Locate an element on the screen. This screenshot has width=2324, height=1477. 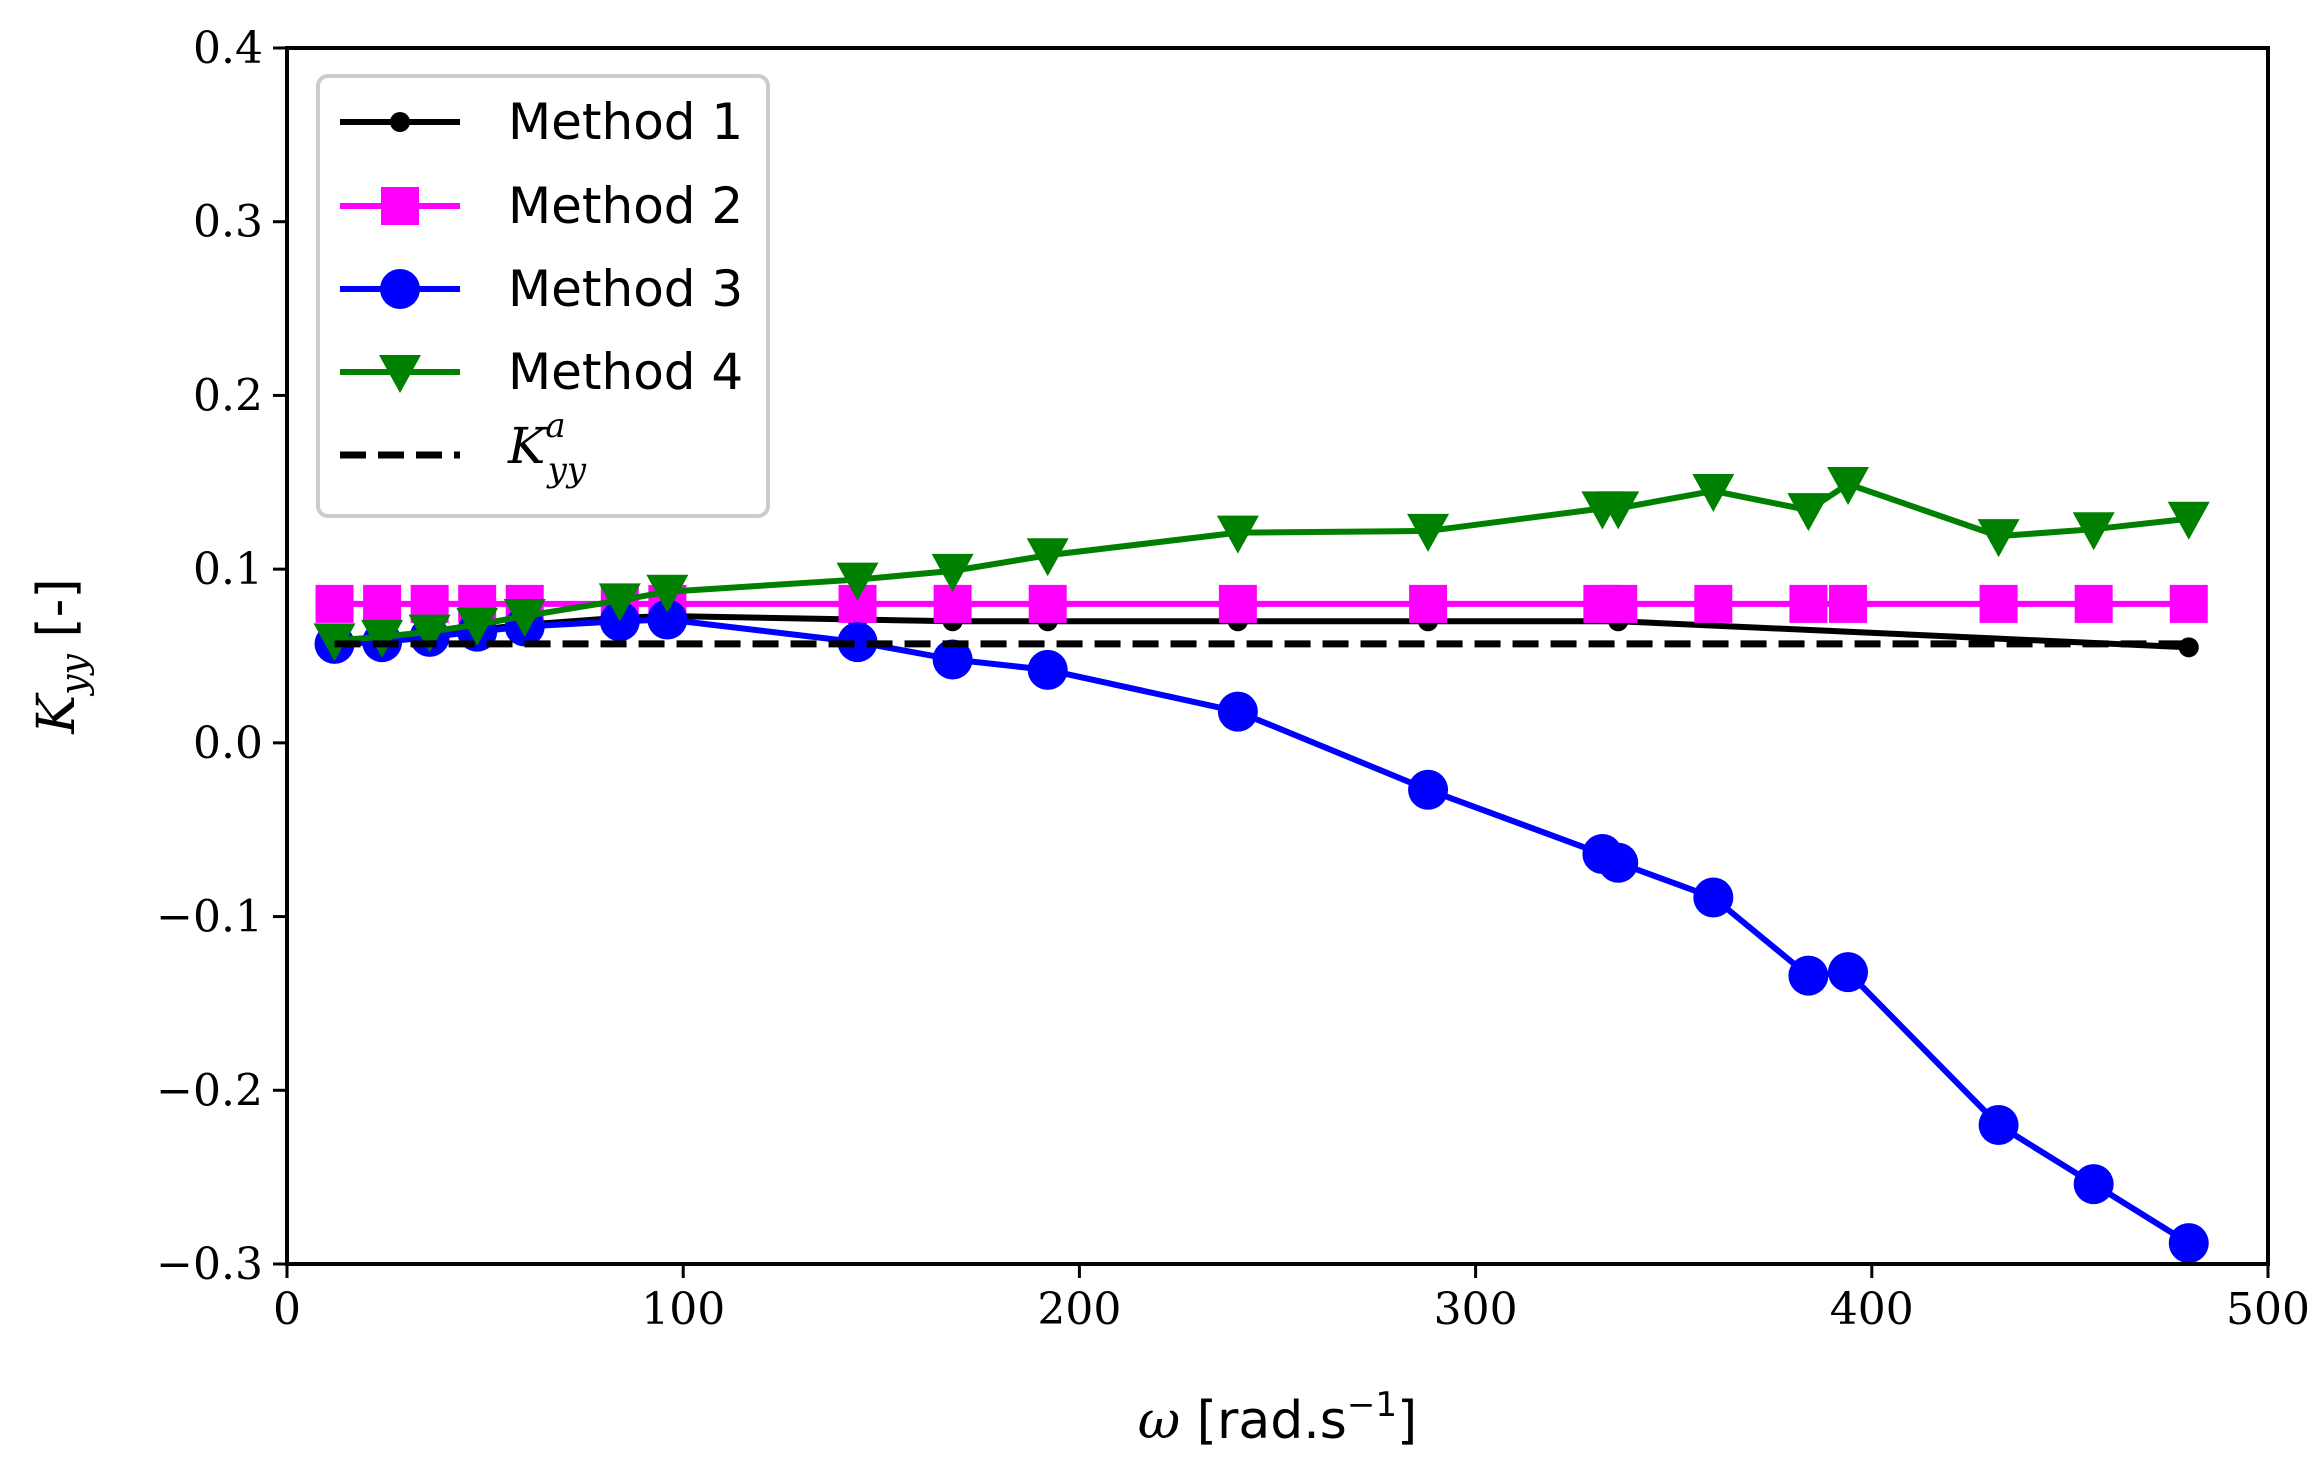
y-tick-label: 0.2 is located at coordinates (228, 395).